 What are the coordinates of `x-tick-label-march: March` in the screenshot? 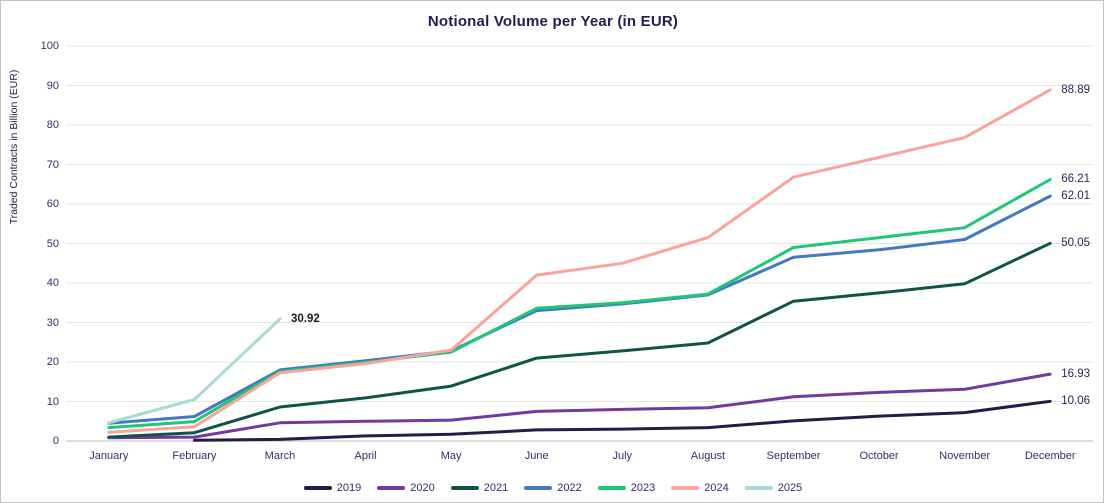 It's located at (280, 456).